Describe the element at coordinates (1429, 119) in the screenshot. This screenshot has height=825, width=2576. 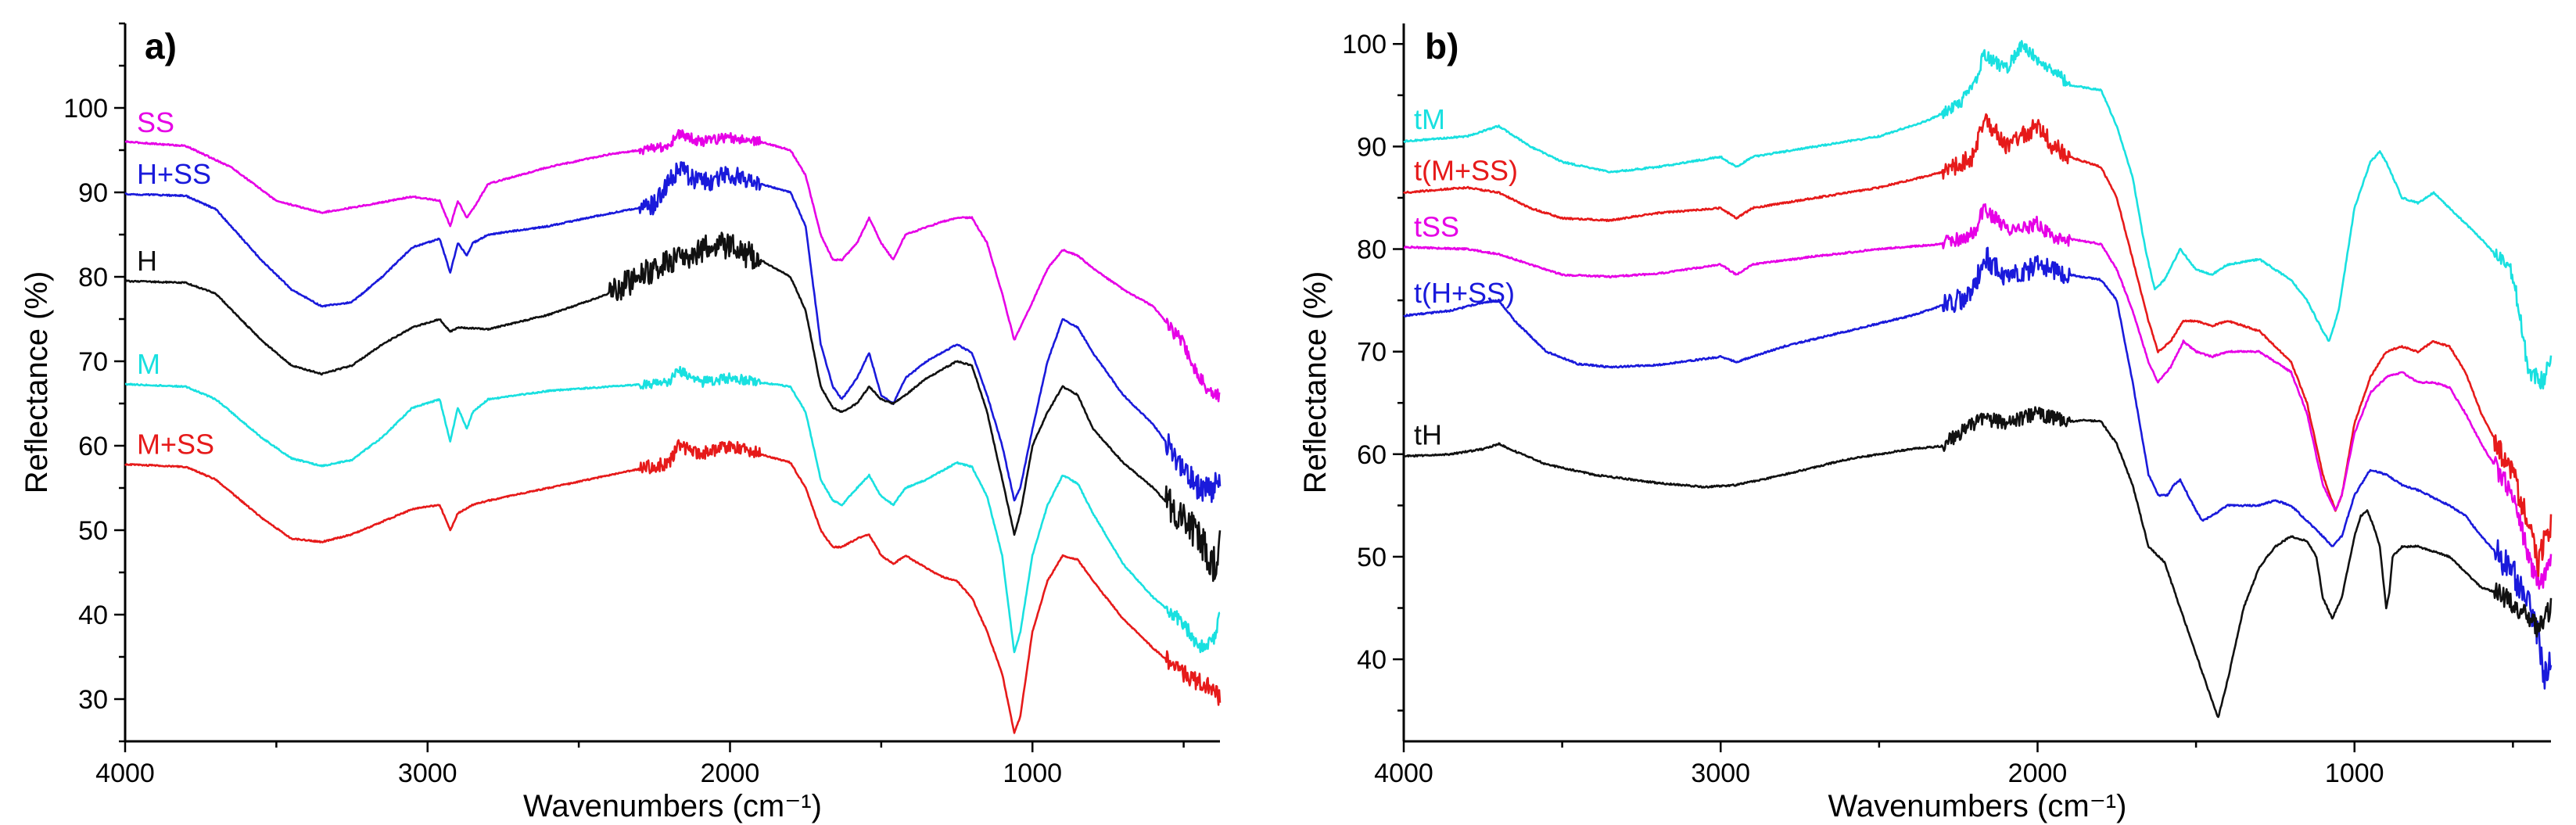
I see `series-label: tM` at that location.